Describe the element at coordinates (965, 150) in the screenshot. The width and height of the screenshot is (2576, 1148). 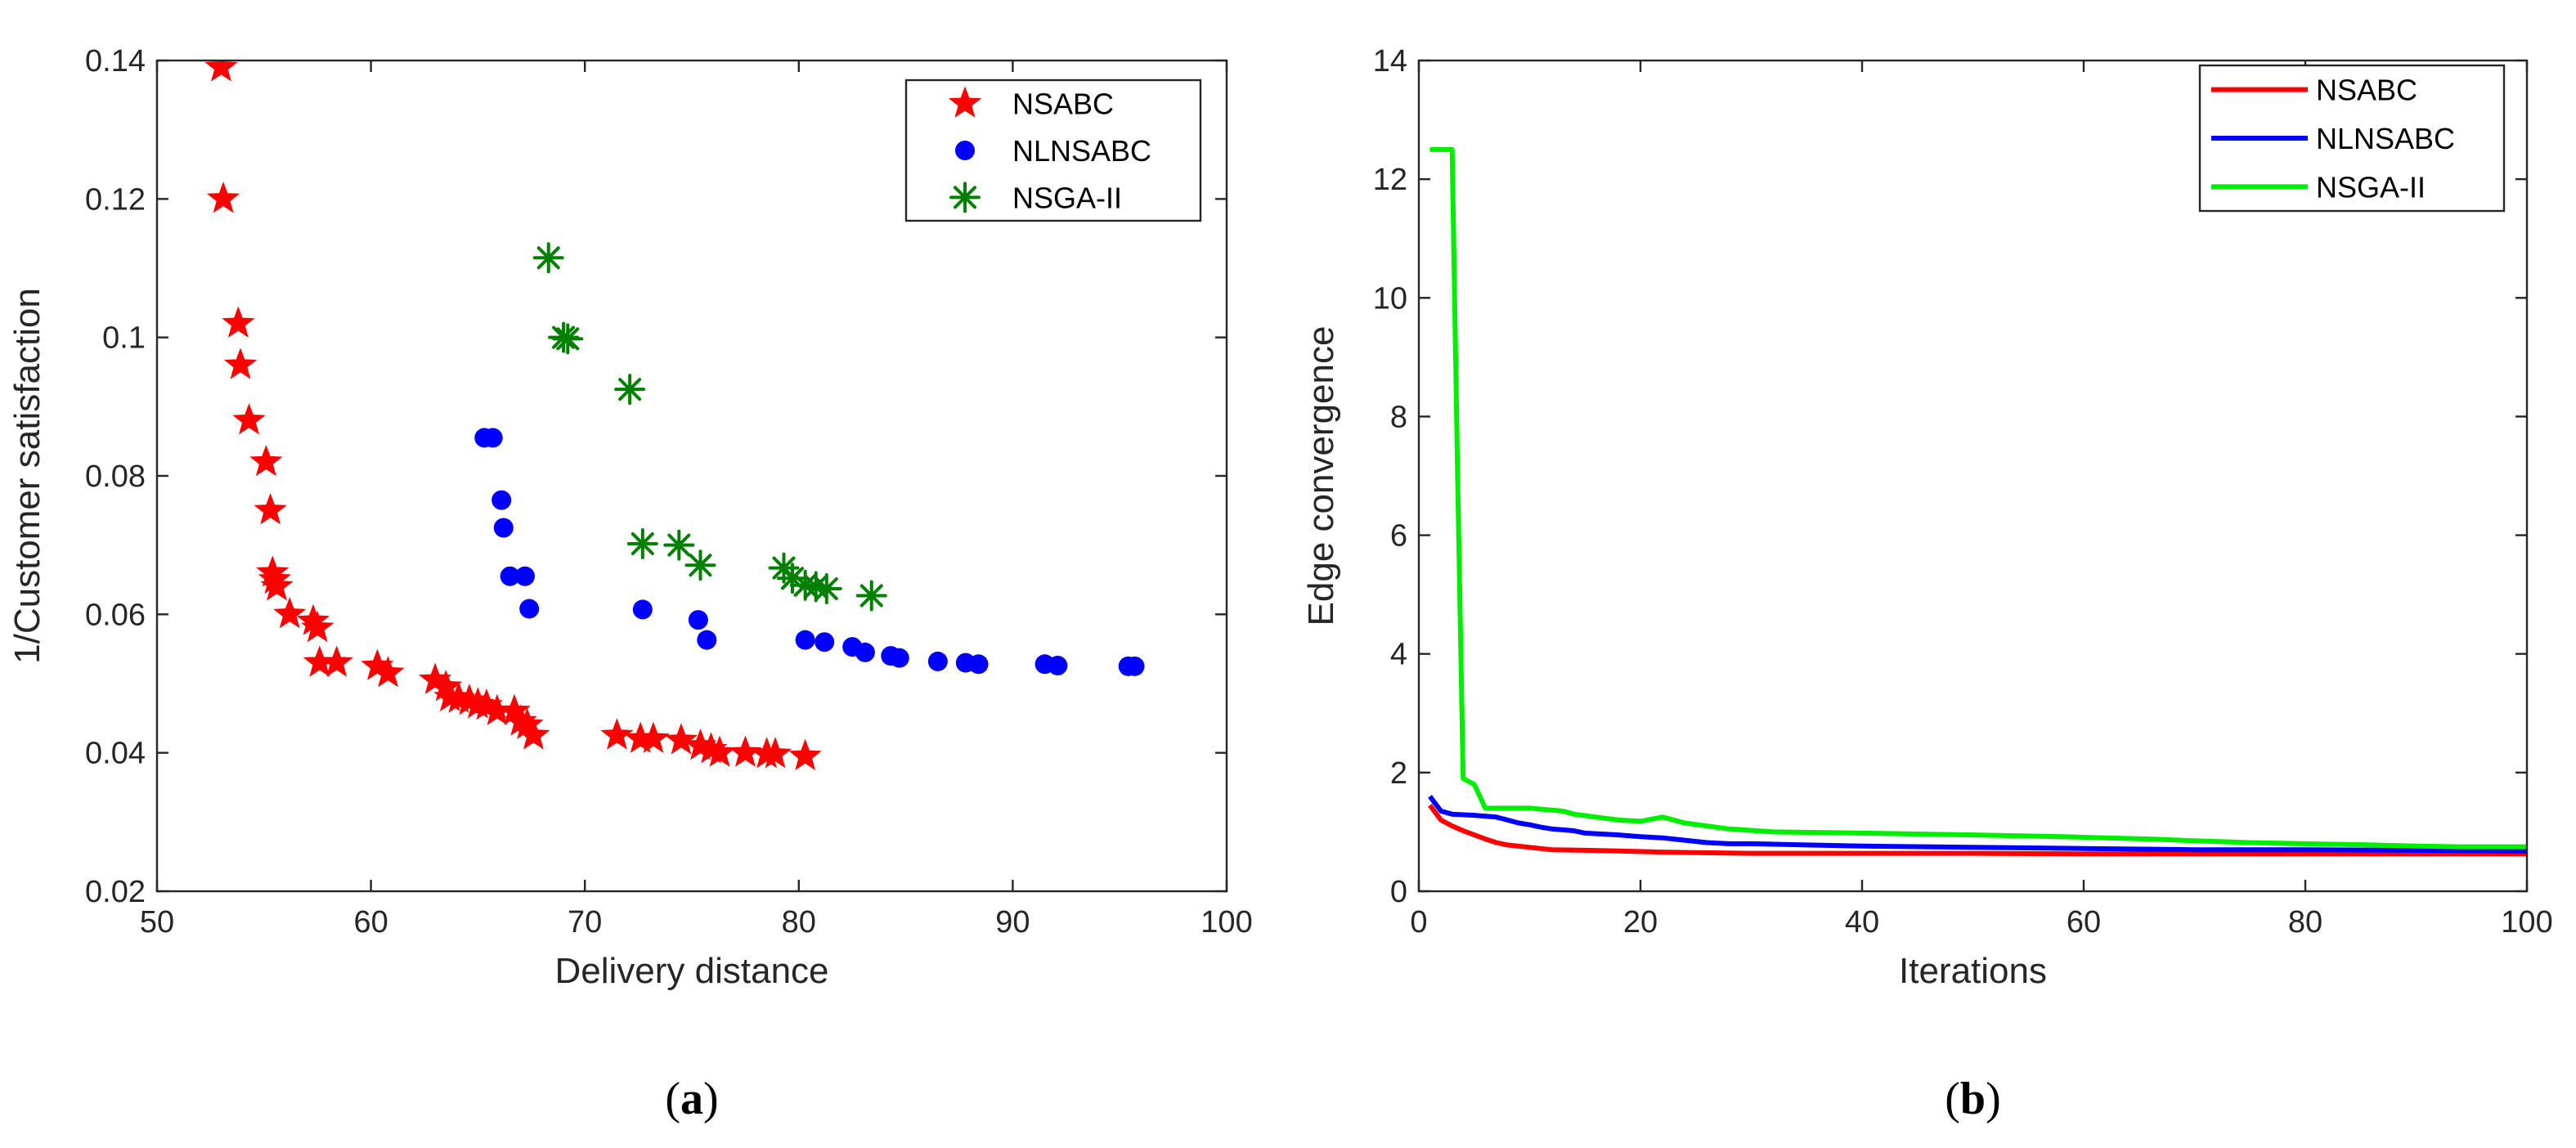
I see `legend-swatch-nlnsabc` at that location.